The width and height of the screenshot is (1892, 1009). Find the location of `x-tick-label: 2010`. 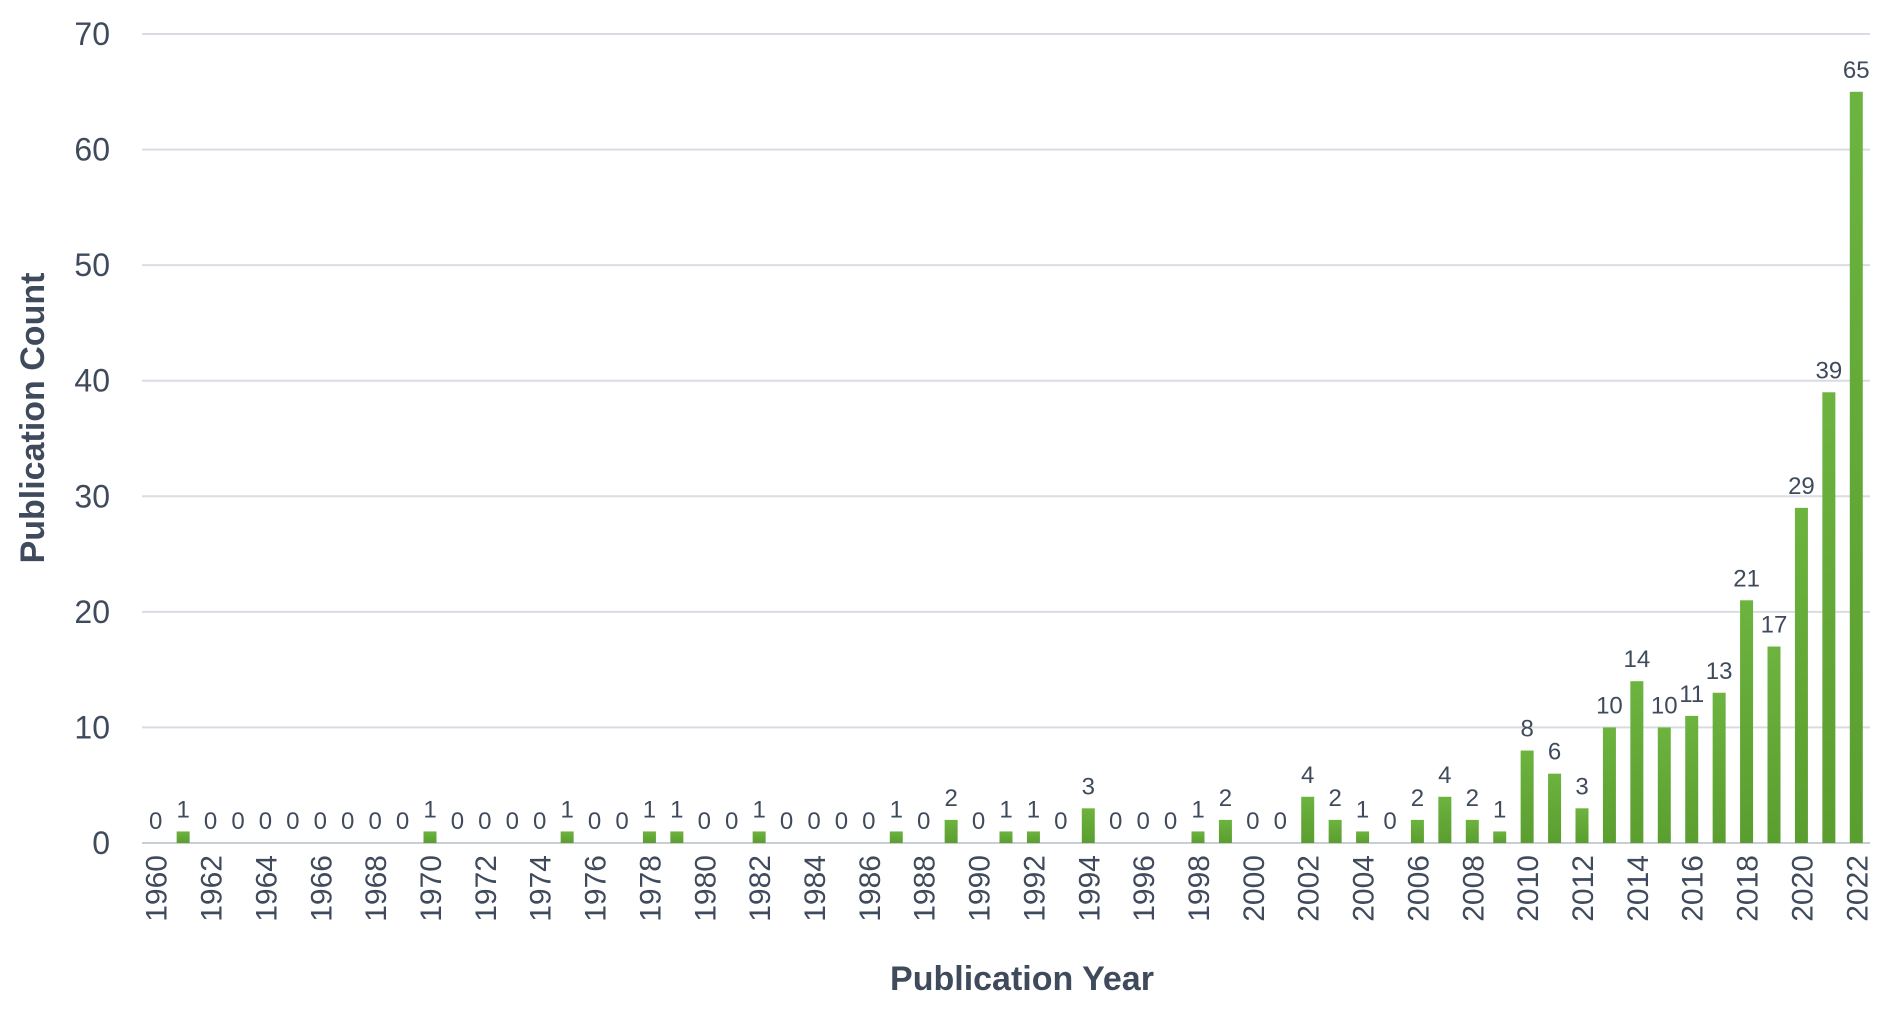

x-tick-label: 2010 is located at coordinates (1528, 888).